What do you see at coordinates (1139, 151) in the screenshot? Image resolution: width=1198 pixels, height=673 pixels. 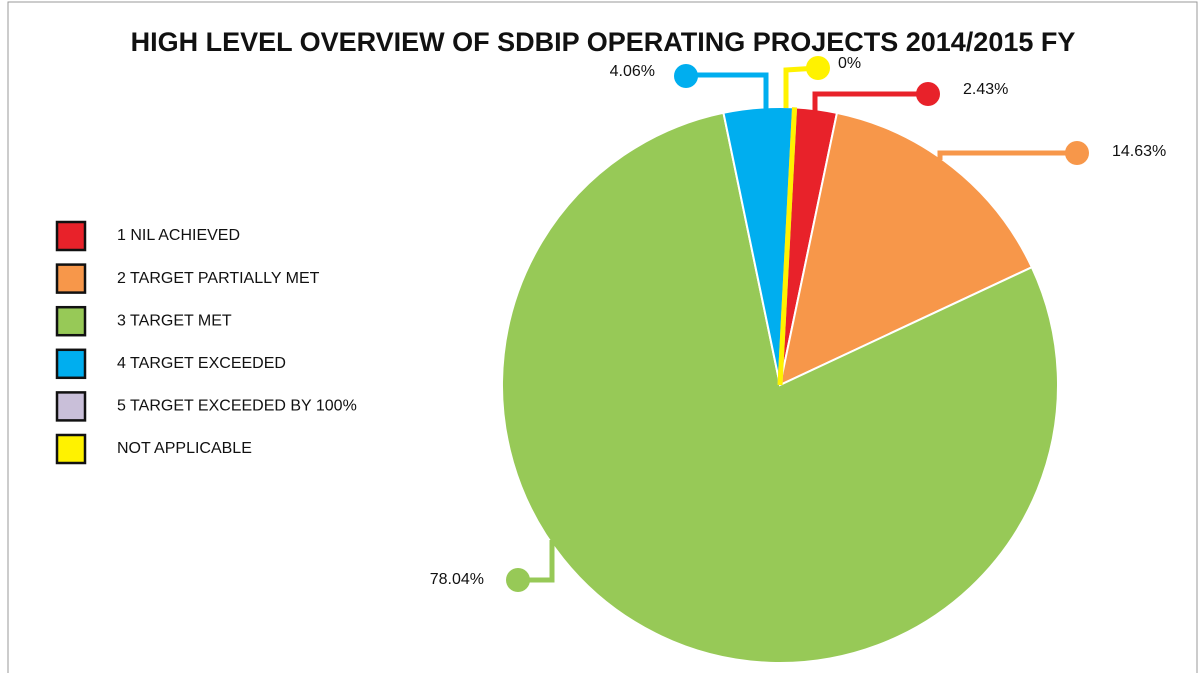 I see `data-label: 14.63%` at bounding box center [1139, 151].